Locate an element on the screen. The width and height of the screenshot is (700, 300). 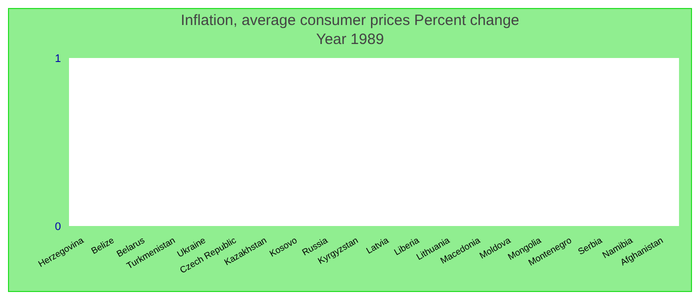
chart-title: Inflation, average consumer prices Percent change is located at coordinates (350, 20).